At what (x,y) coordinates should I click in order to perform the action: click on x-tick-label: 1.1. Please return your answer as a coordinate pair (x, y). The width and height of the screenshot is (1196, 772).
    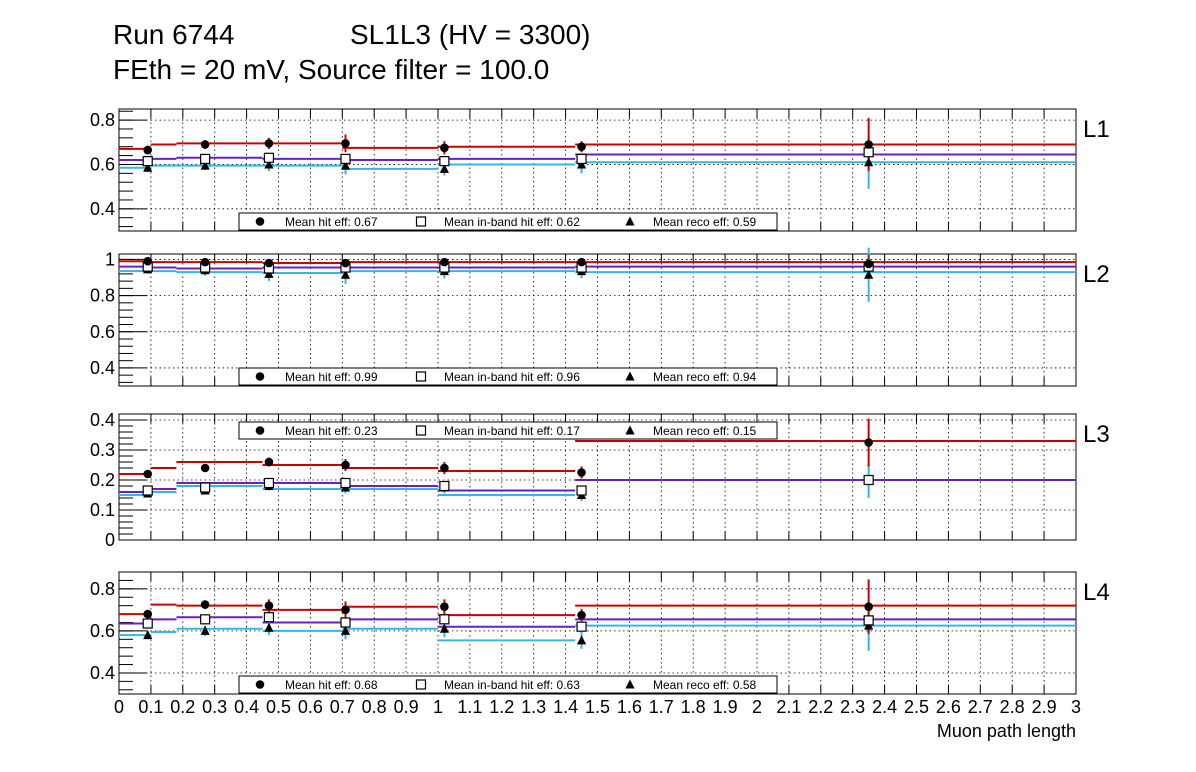
    Looking at the image, I should click on (469, 707).